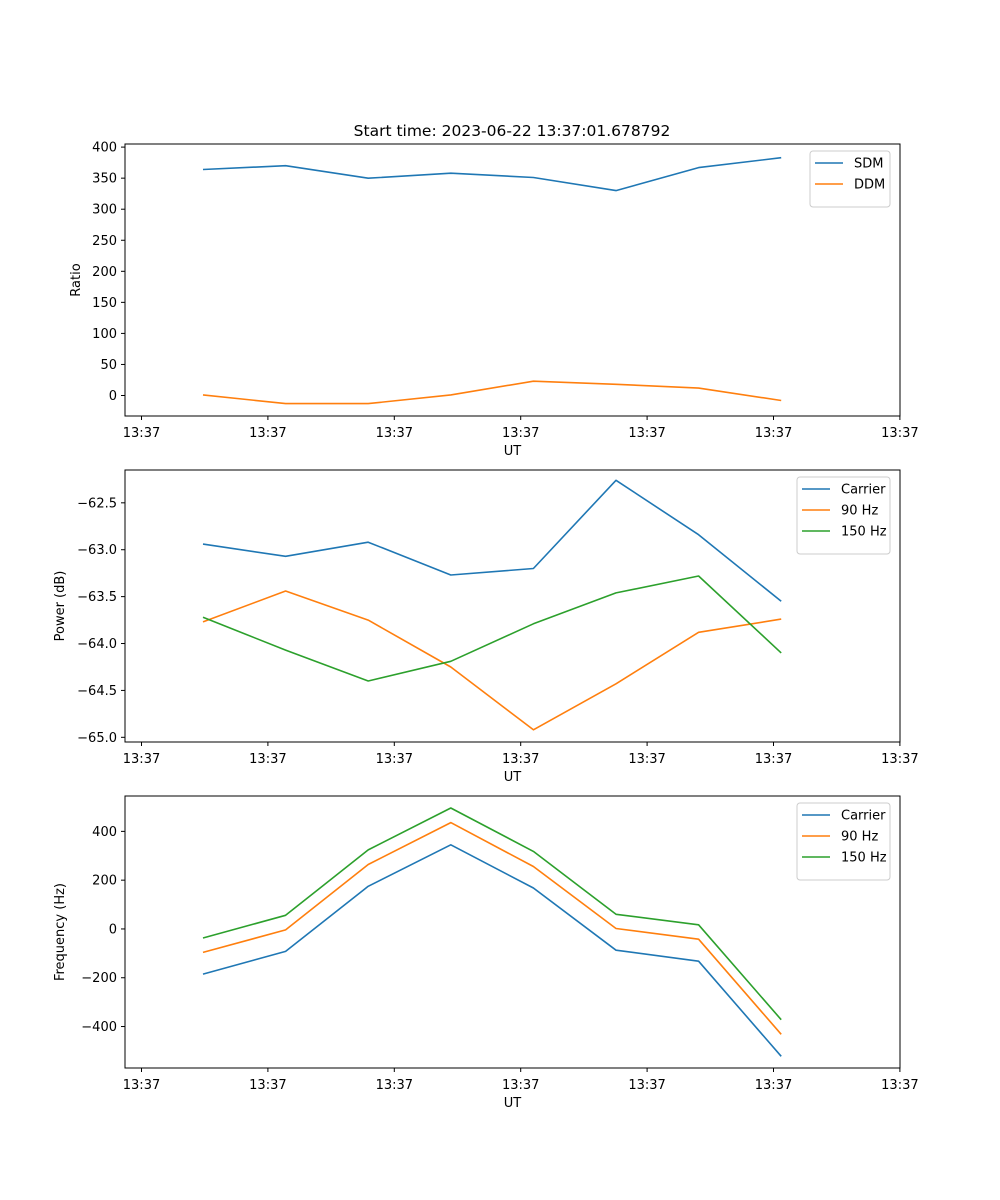  I want to click on y-tick-label: 150, so click(104, 303).